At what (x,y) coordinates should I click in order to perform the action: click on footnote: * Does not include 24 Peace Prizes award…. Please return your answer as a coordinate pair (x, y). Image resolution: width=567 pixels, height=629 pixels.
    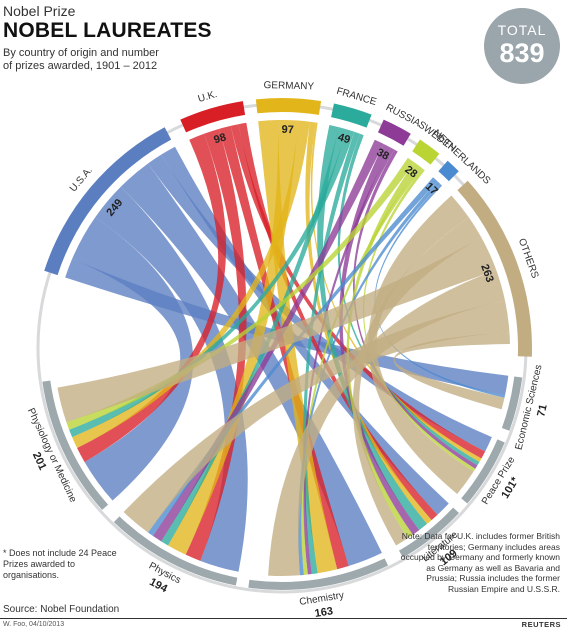
    Looking at the image, I should click on (60, 564).